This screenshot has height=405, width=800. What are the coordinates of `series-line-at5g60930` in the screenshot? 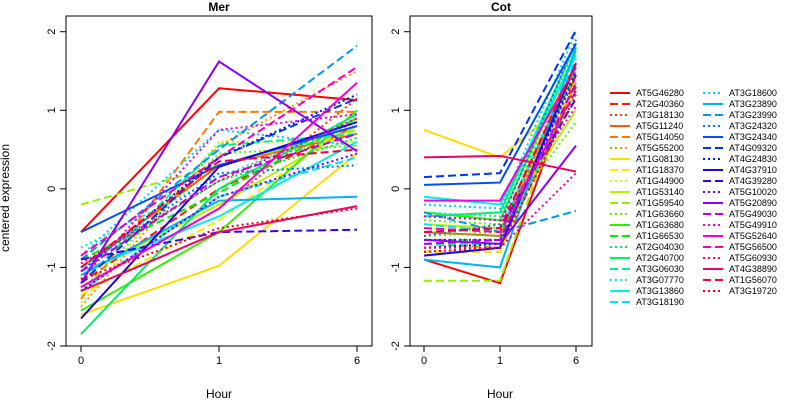 It's located at (219, 191).